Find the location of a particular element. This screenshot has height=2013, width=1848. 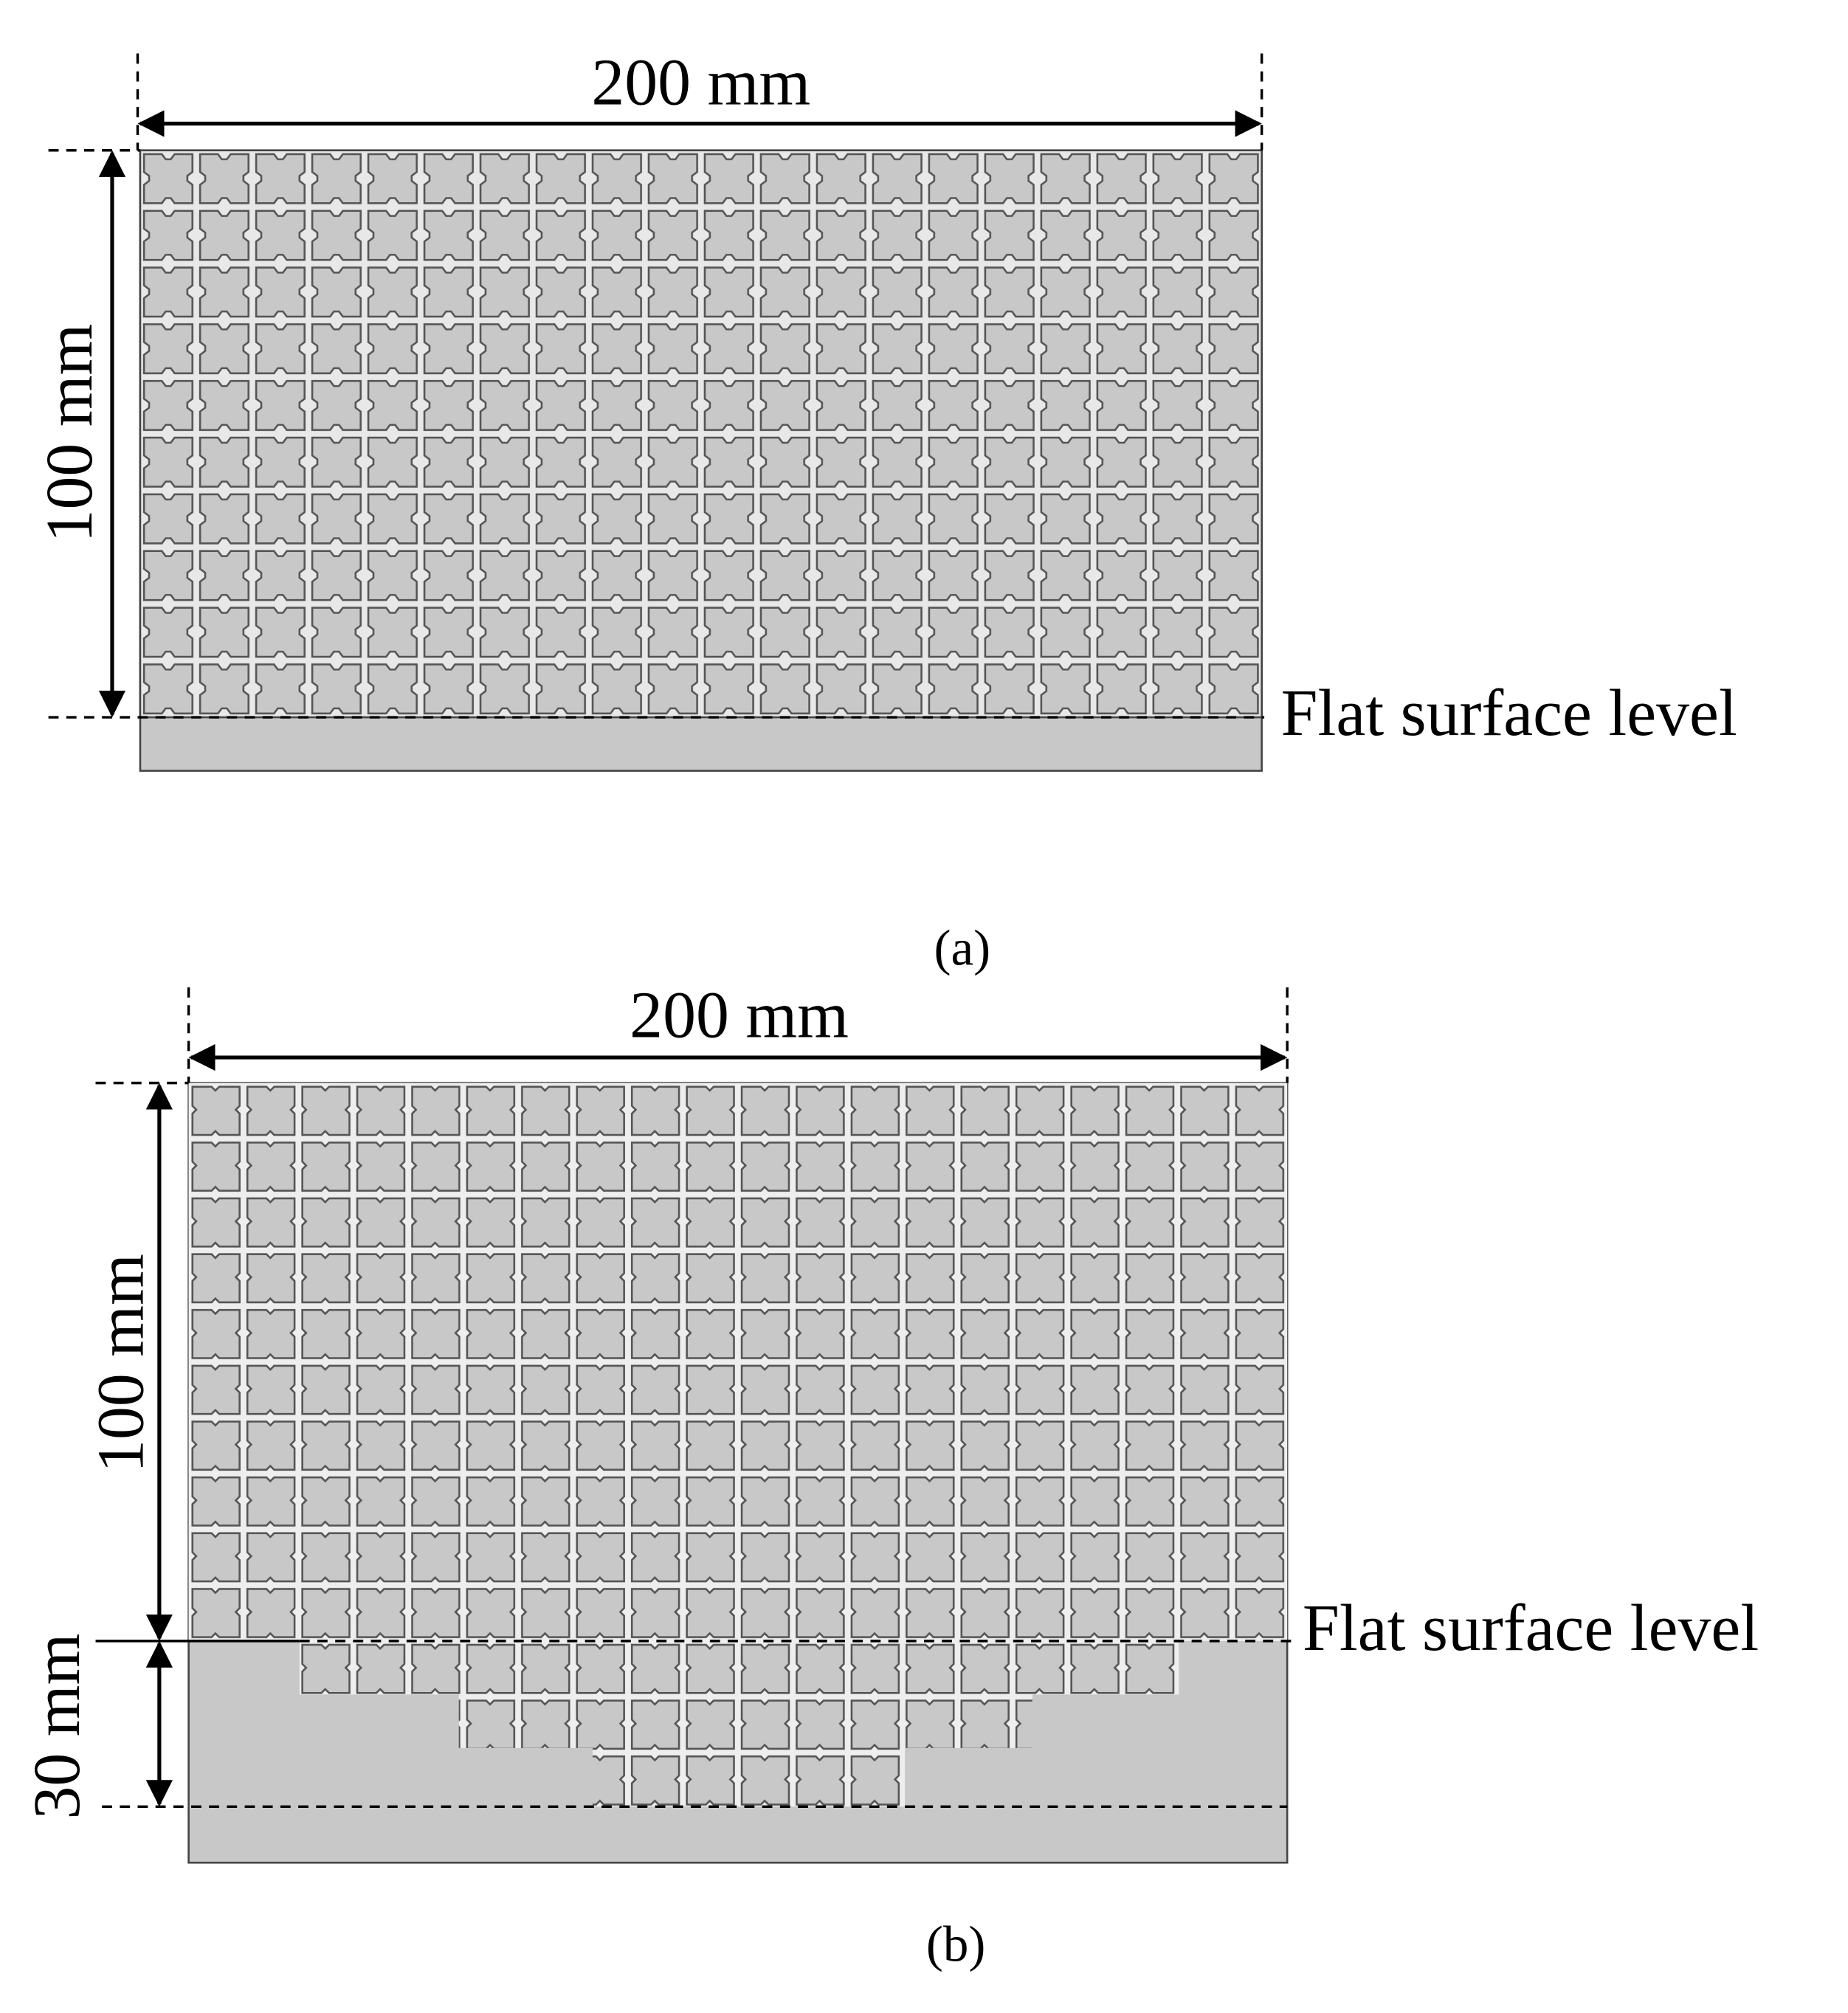

caption: (b) is located at coordinates (956, 1944).